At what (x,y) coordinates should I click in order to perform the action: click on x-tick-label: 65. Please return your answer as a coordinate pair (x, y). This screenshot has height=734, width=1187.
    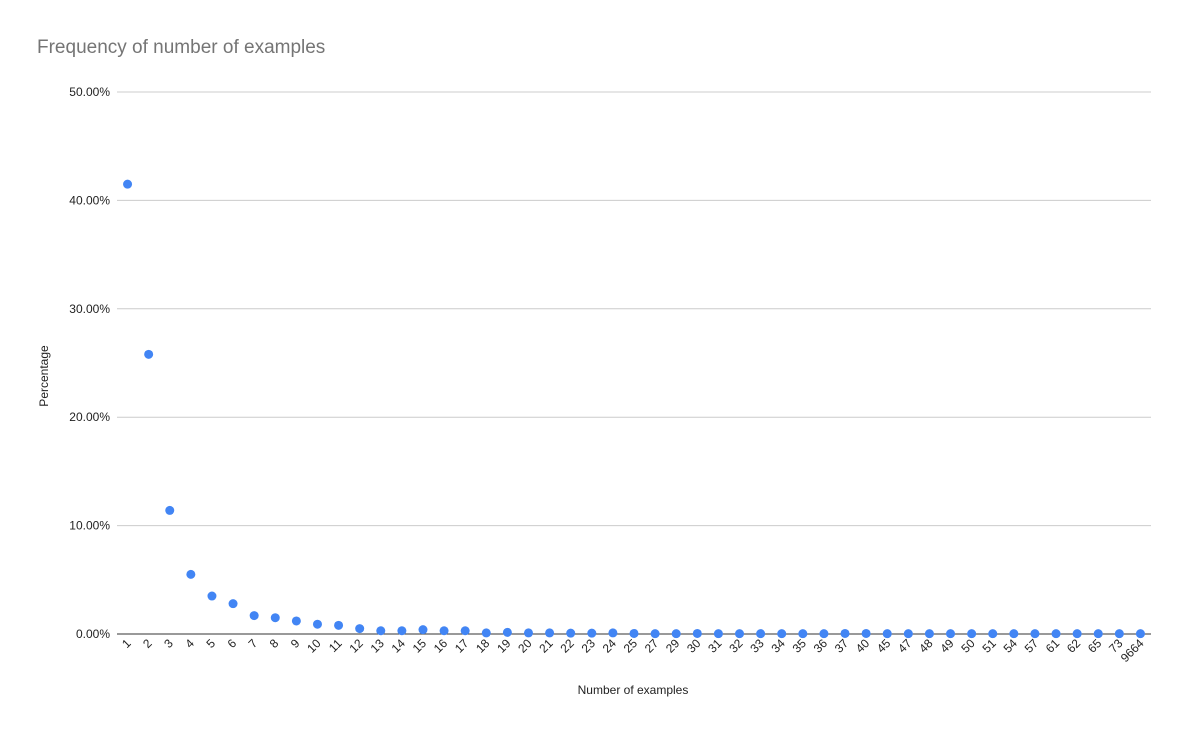
    Looking at the image, I should click on (1095, 646).